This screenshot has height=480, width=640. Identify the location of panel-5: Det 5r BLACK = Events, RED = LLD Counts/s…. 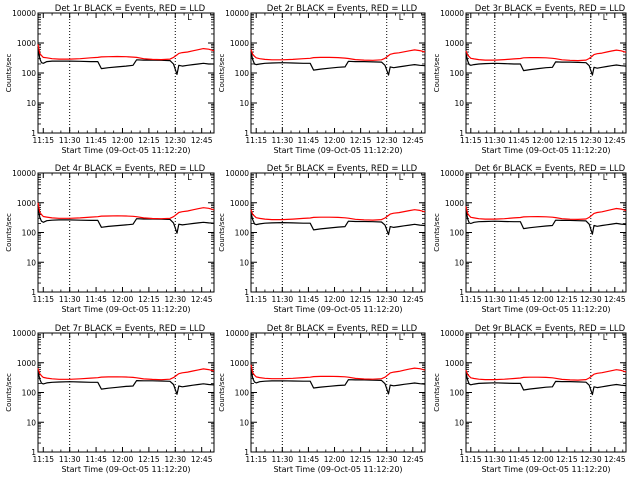
(322, 239).